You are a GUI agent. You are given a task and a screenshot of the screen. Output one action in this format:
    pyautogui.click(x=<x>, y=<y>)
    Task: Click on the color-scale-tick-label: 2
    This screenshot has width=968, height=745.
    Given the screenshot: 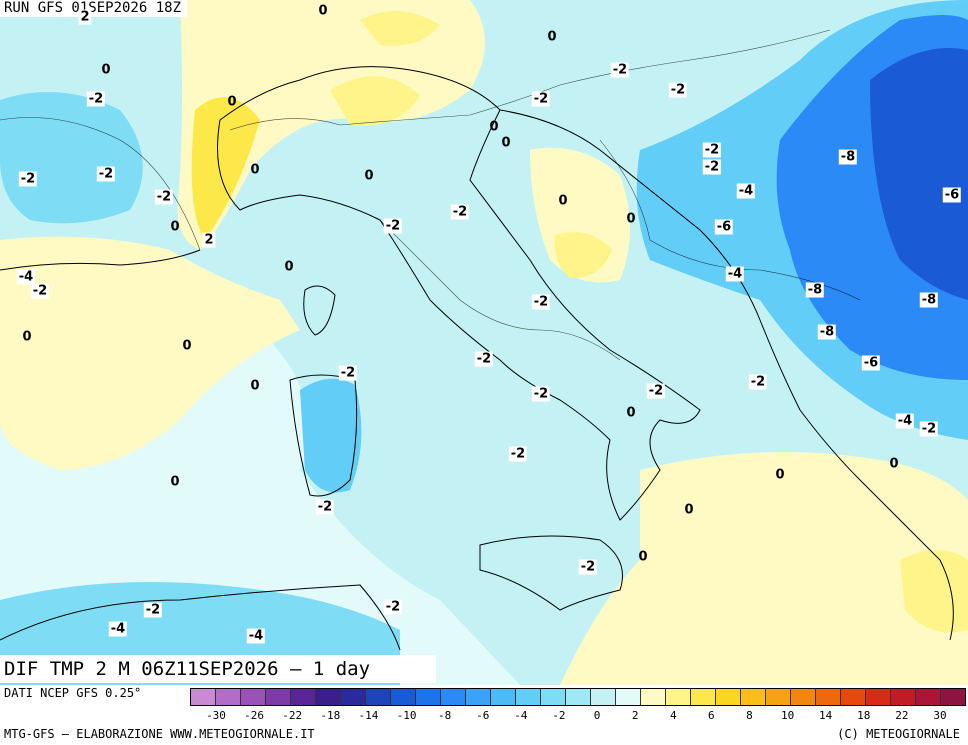 What is the action you would take?
    pyautogui.click(x=635, y=715)
    